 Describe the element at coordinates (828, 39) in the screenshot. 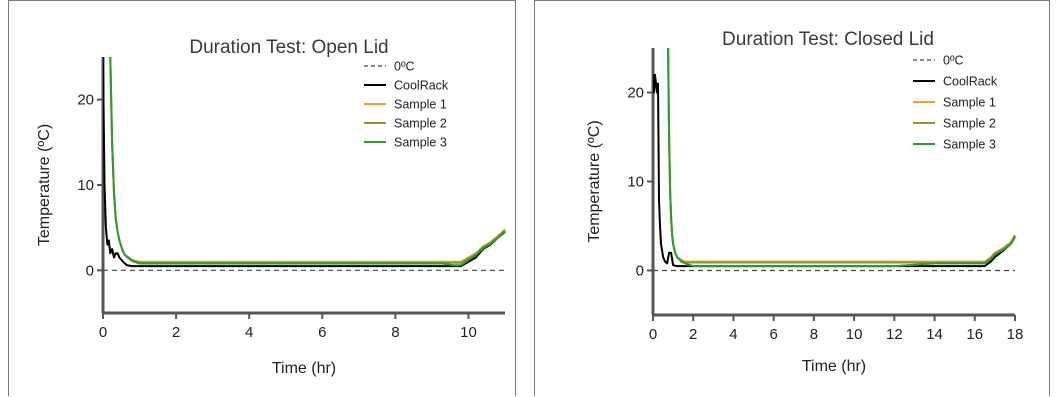

I see `chart-title: Duration Test: Closed Lid` at that location.